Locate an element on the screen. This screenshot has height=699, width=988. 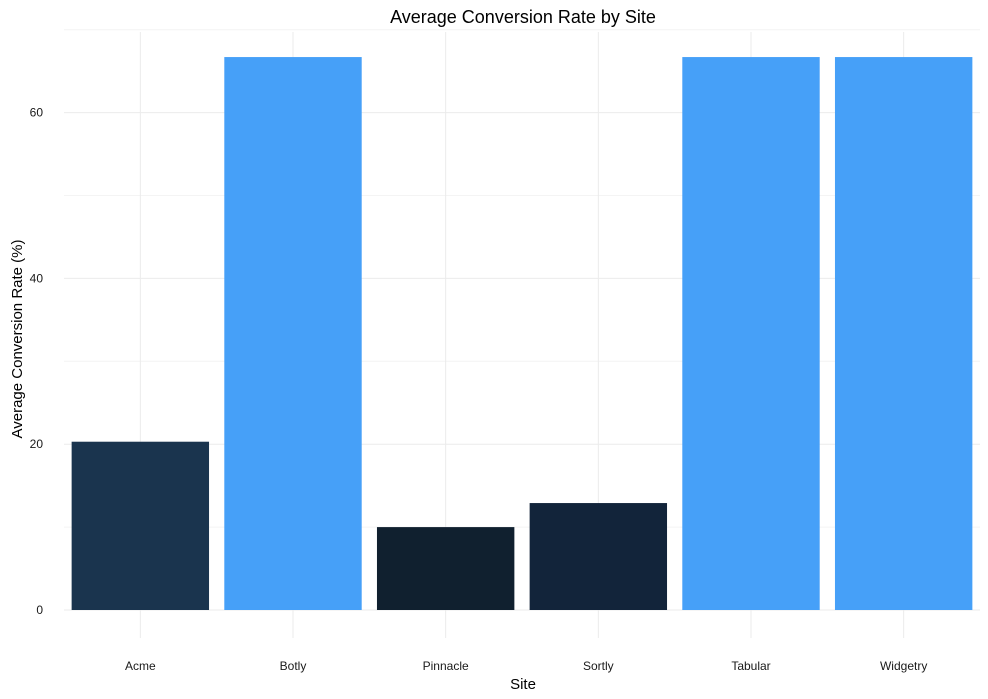
bar-sortly is located at coordinates (598, 556).